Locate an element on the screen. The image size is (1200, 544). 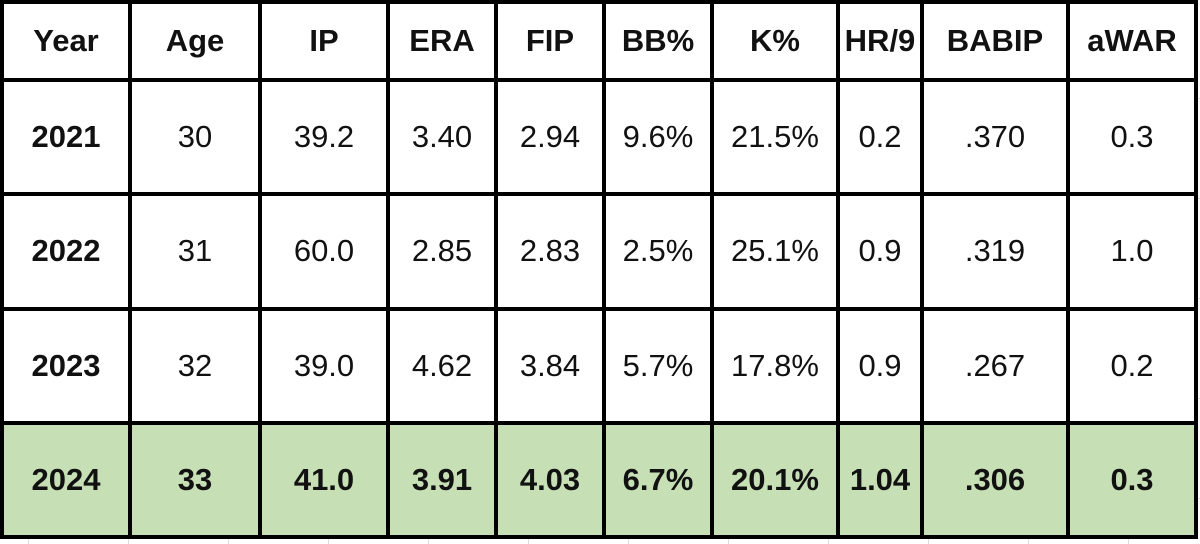
cell-babip: .267 is located at coordinates (995, 365).